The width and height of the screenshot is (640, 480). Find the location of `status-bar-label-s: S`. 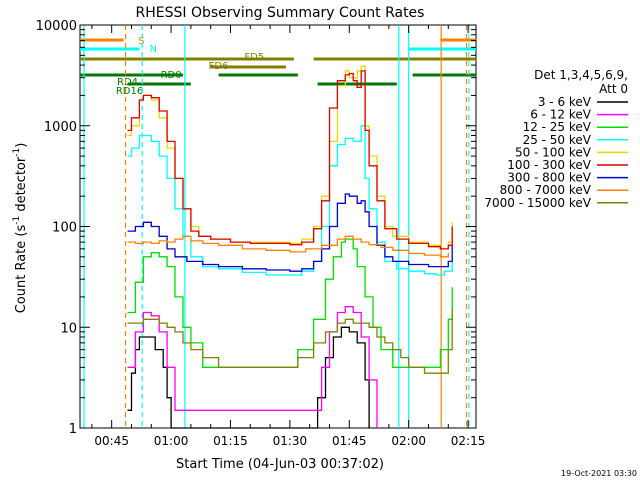

status-bar-label-s: S is located at coordinates (141, 41).